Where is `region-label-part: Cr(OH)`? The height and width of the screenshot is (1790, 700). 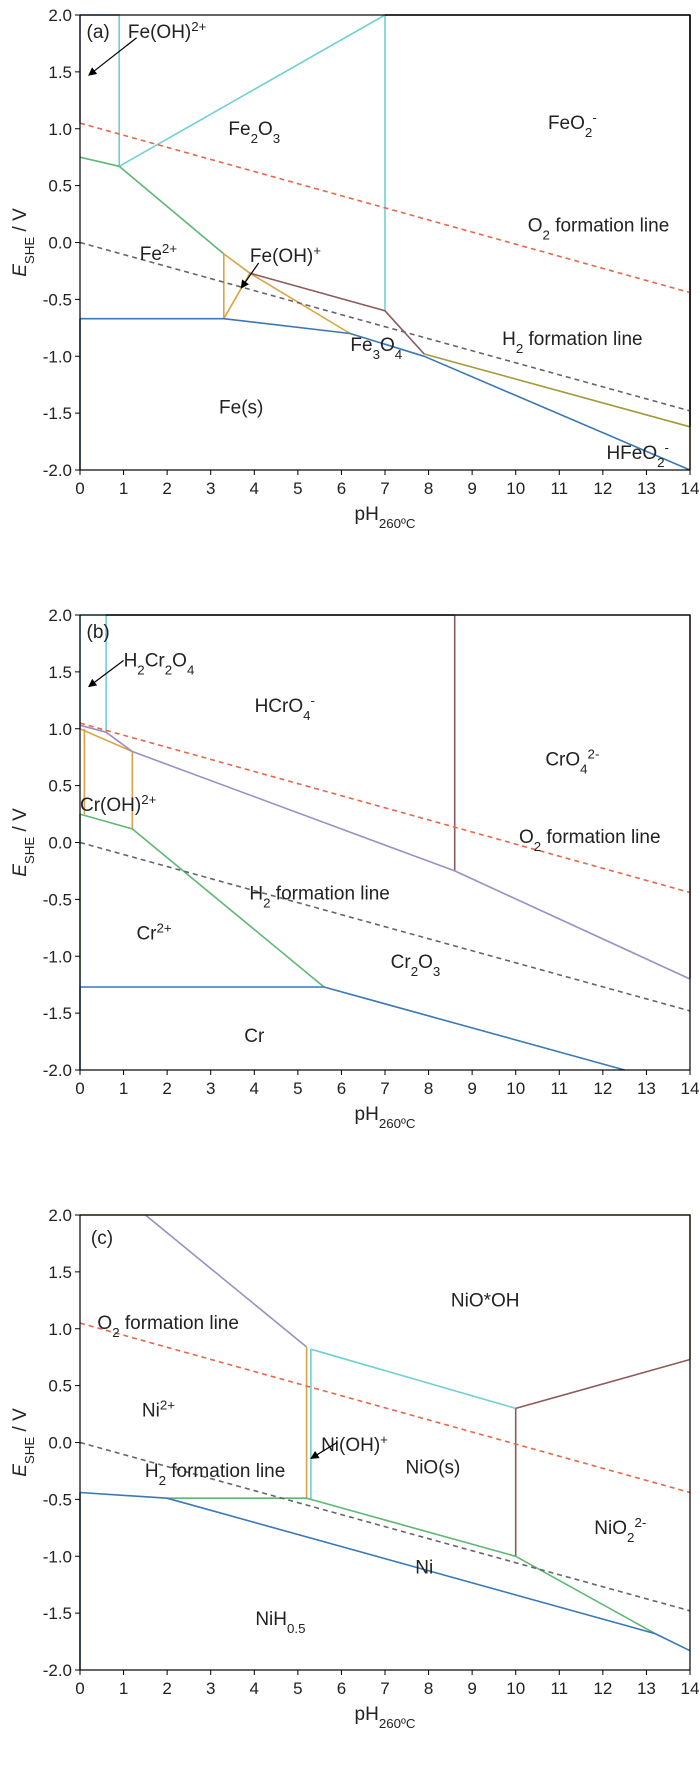
region-label-part: Cr(OH) is located at coordinates (110, 805).